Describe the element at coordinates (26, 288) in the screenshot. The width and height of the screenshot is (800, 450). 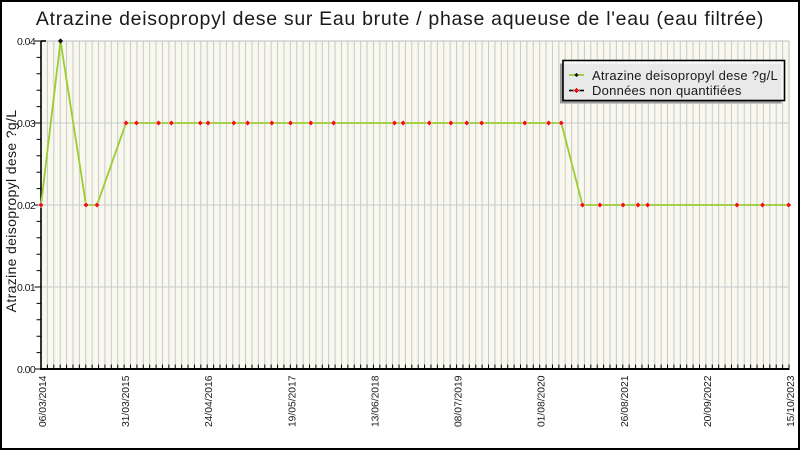
I see `svg-text: 0.01` at that location.